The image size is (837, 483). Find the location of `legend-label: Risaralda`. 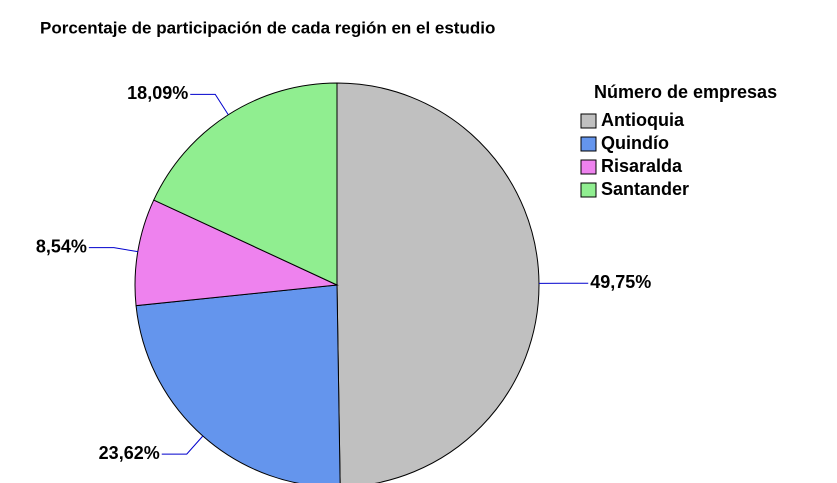

legend-label: Risaralda is located at coordinates (642, 166).